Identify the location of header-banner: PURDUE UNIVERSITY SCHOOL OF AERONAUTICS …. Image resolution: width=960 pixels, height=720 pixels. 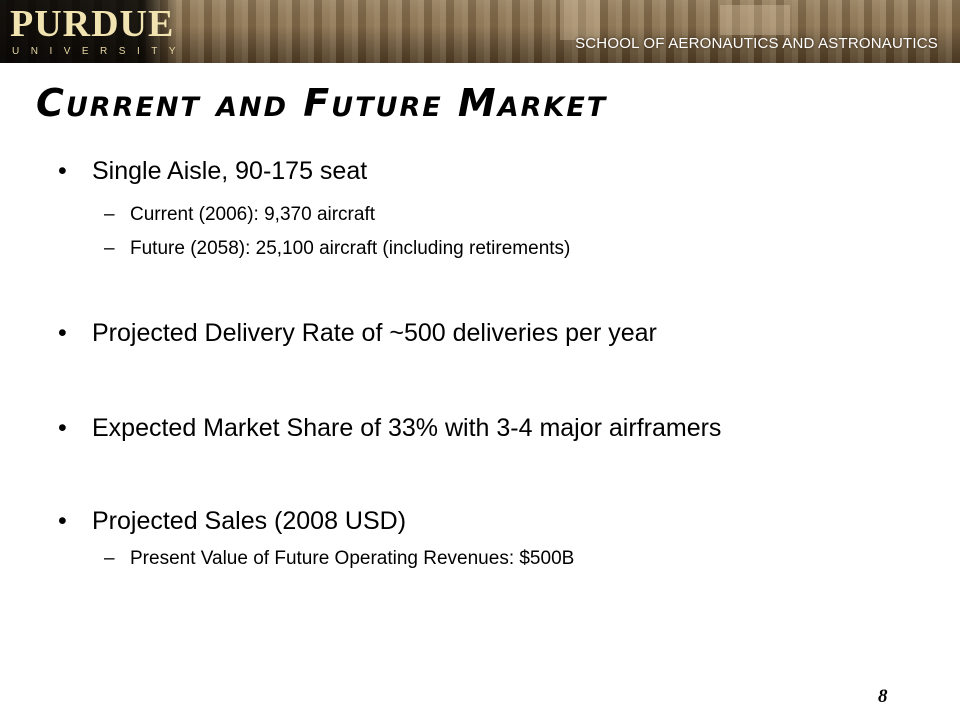
(480, 31).